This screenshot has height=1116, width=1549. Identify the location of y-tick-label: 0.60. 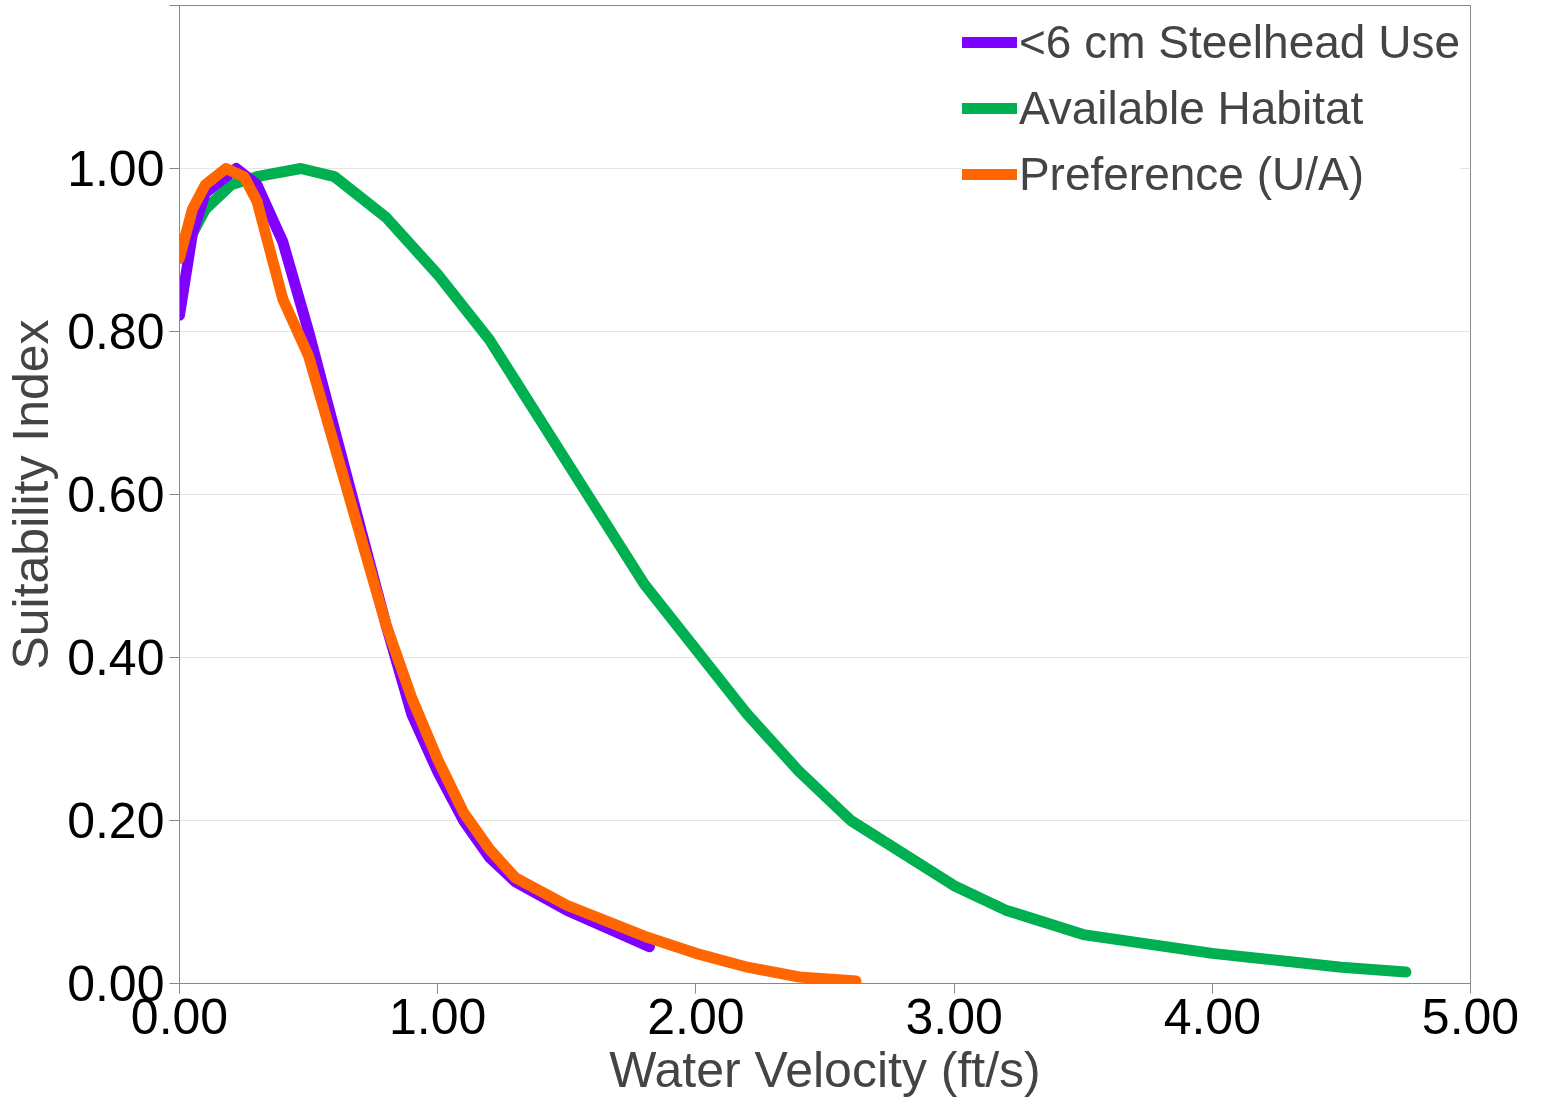
(116, 495).